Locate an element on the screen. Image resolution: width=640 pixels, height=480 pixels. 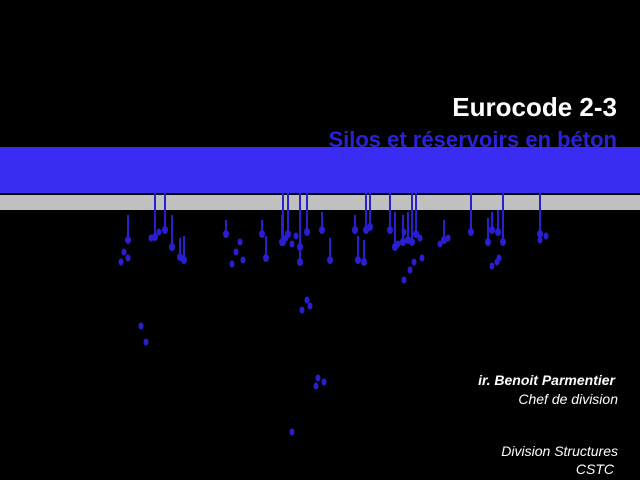
department: Division Structures is located at coordinates (559, 451).